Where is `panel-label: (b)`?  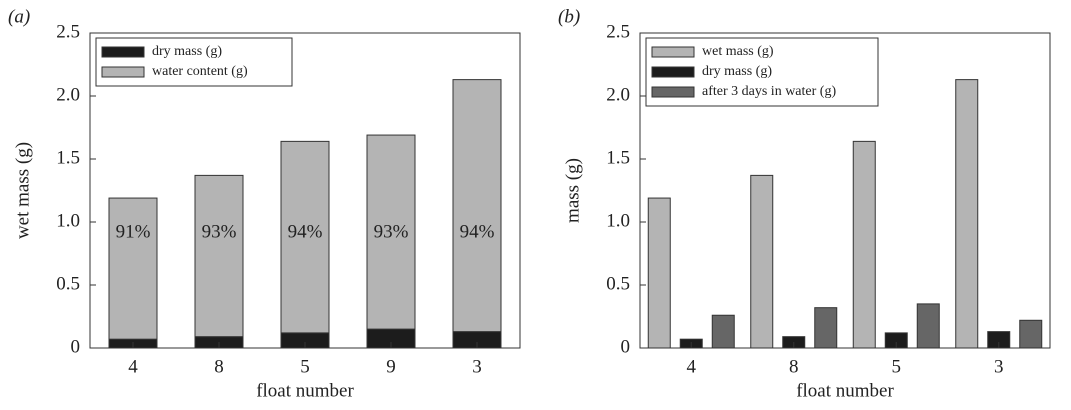 panel-label: (b) is located at coordinates (569, 16).